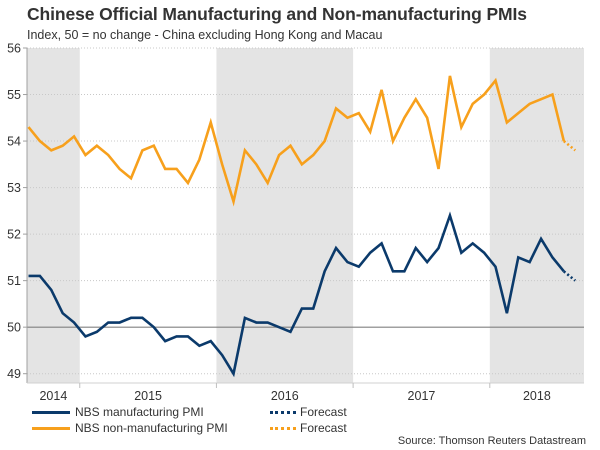 The width and height of the screenshot is (600, 450). I want to click on x-tick-label-2015: 2015, so click(148, 396).